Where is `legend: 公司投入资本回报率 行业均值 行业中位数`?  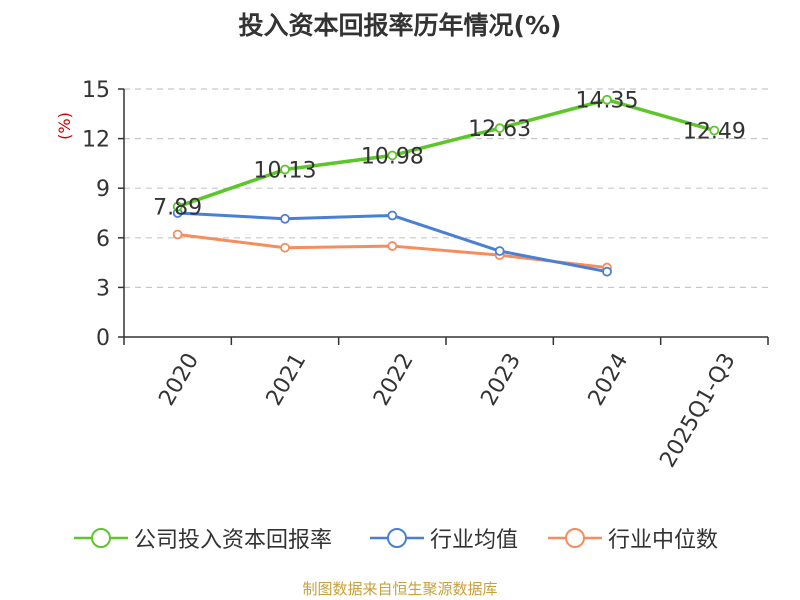
legend: 公司投入资本回报率 行业均值 行业中位数 is located at coordinates (400, 538).